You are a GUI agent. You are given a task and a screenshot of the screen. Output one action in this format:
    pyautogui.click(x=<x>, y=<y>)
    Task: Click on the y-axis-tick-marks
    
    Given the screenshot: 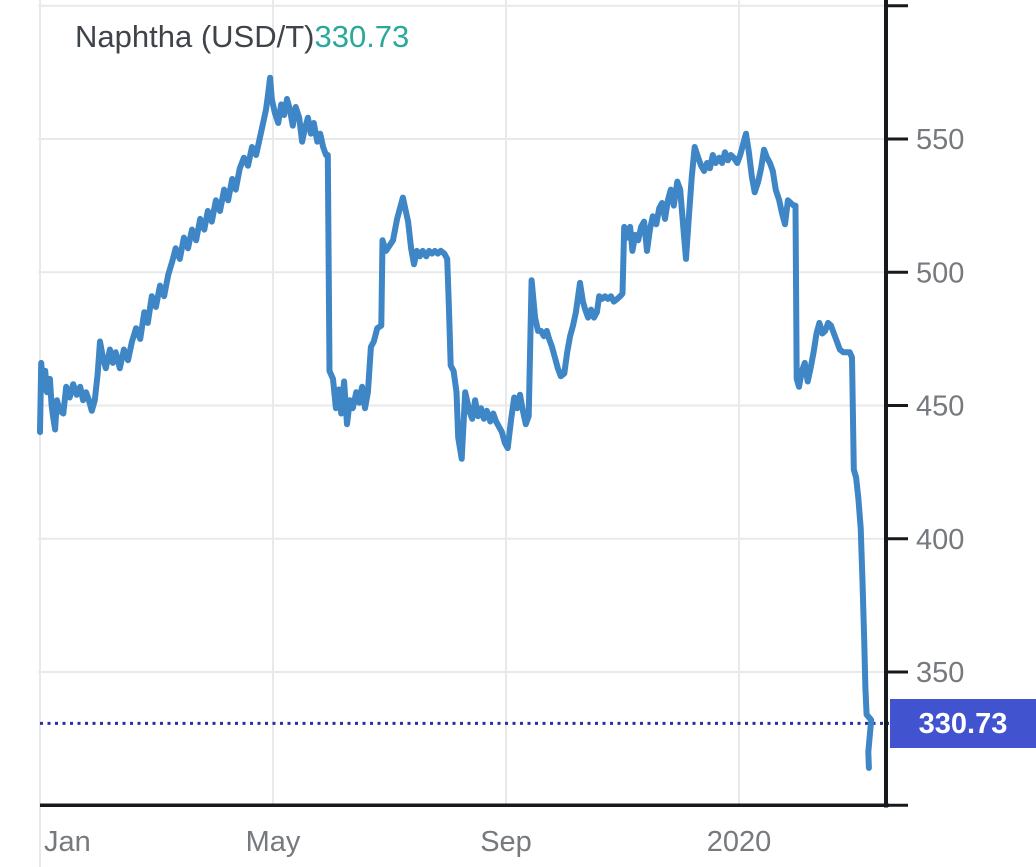 What is the action you would take?
    pyautogui.click(x=896, y=405)
    